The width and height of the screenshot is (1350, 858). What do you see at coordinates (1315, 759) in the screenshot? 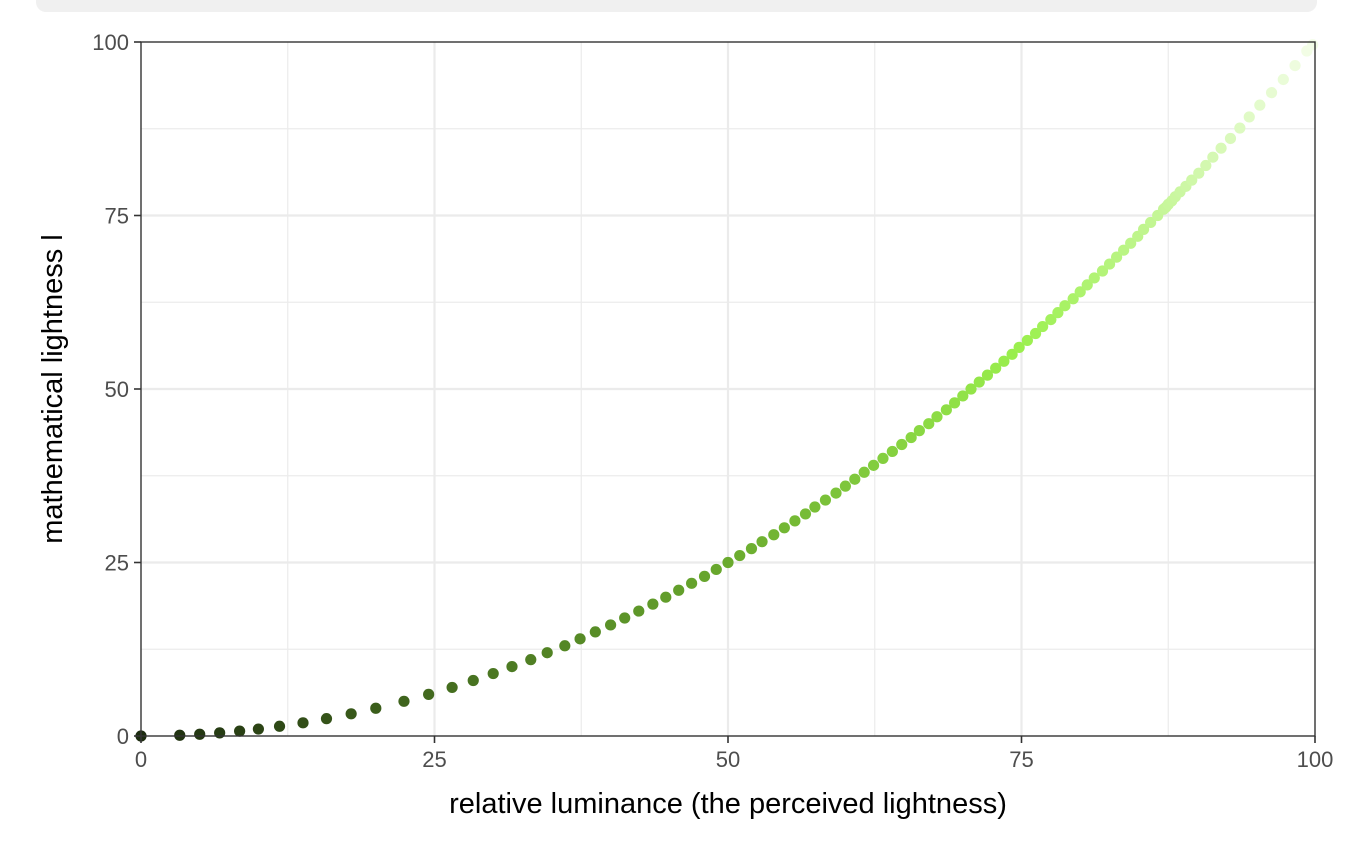
I see `x-tick-label: 100` at bounding box center [1315, 759].